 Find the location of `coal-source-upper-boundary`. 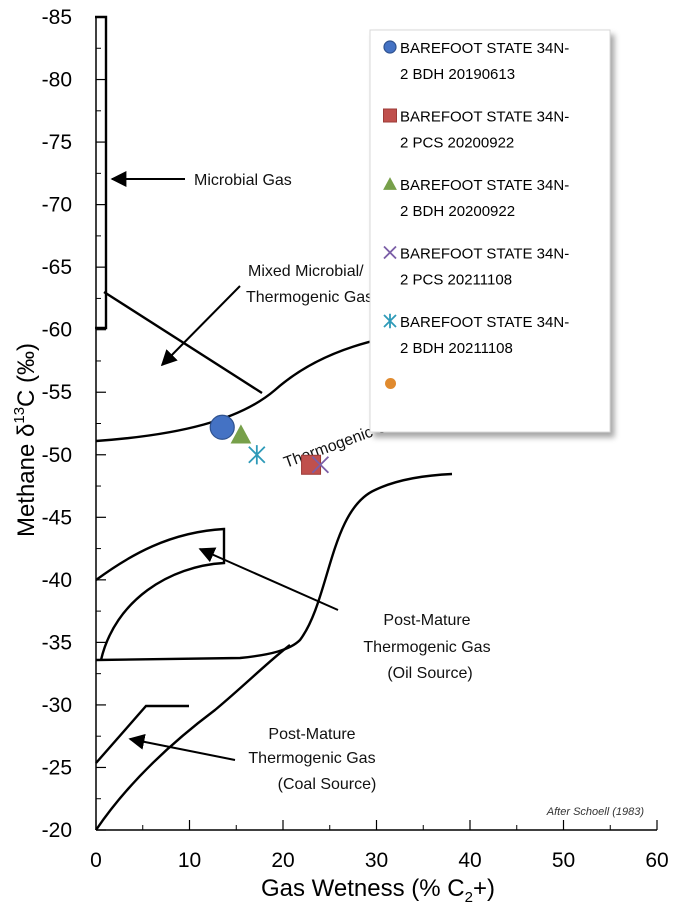

coal-source-upper-boundary is located at coordinates (142, 734).